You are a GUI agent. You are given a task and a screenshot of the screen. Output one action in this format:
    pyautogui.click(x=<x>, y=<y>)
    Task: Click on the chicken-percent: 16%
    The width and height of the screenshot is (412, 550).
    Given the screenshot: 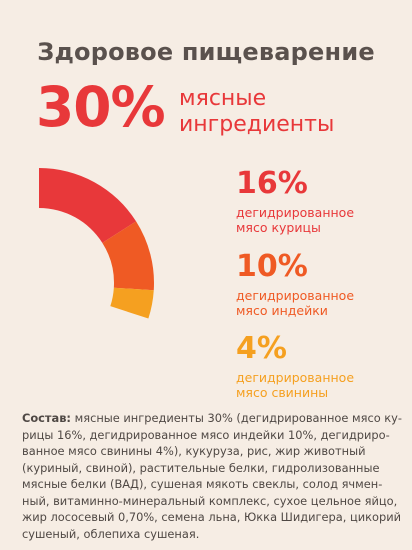 What is the action you would take?
    pyautogui.click(x=272, y=183)
    